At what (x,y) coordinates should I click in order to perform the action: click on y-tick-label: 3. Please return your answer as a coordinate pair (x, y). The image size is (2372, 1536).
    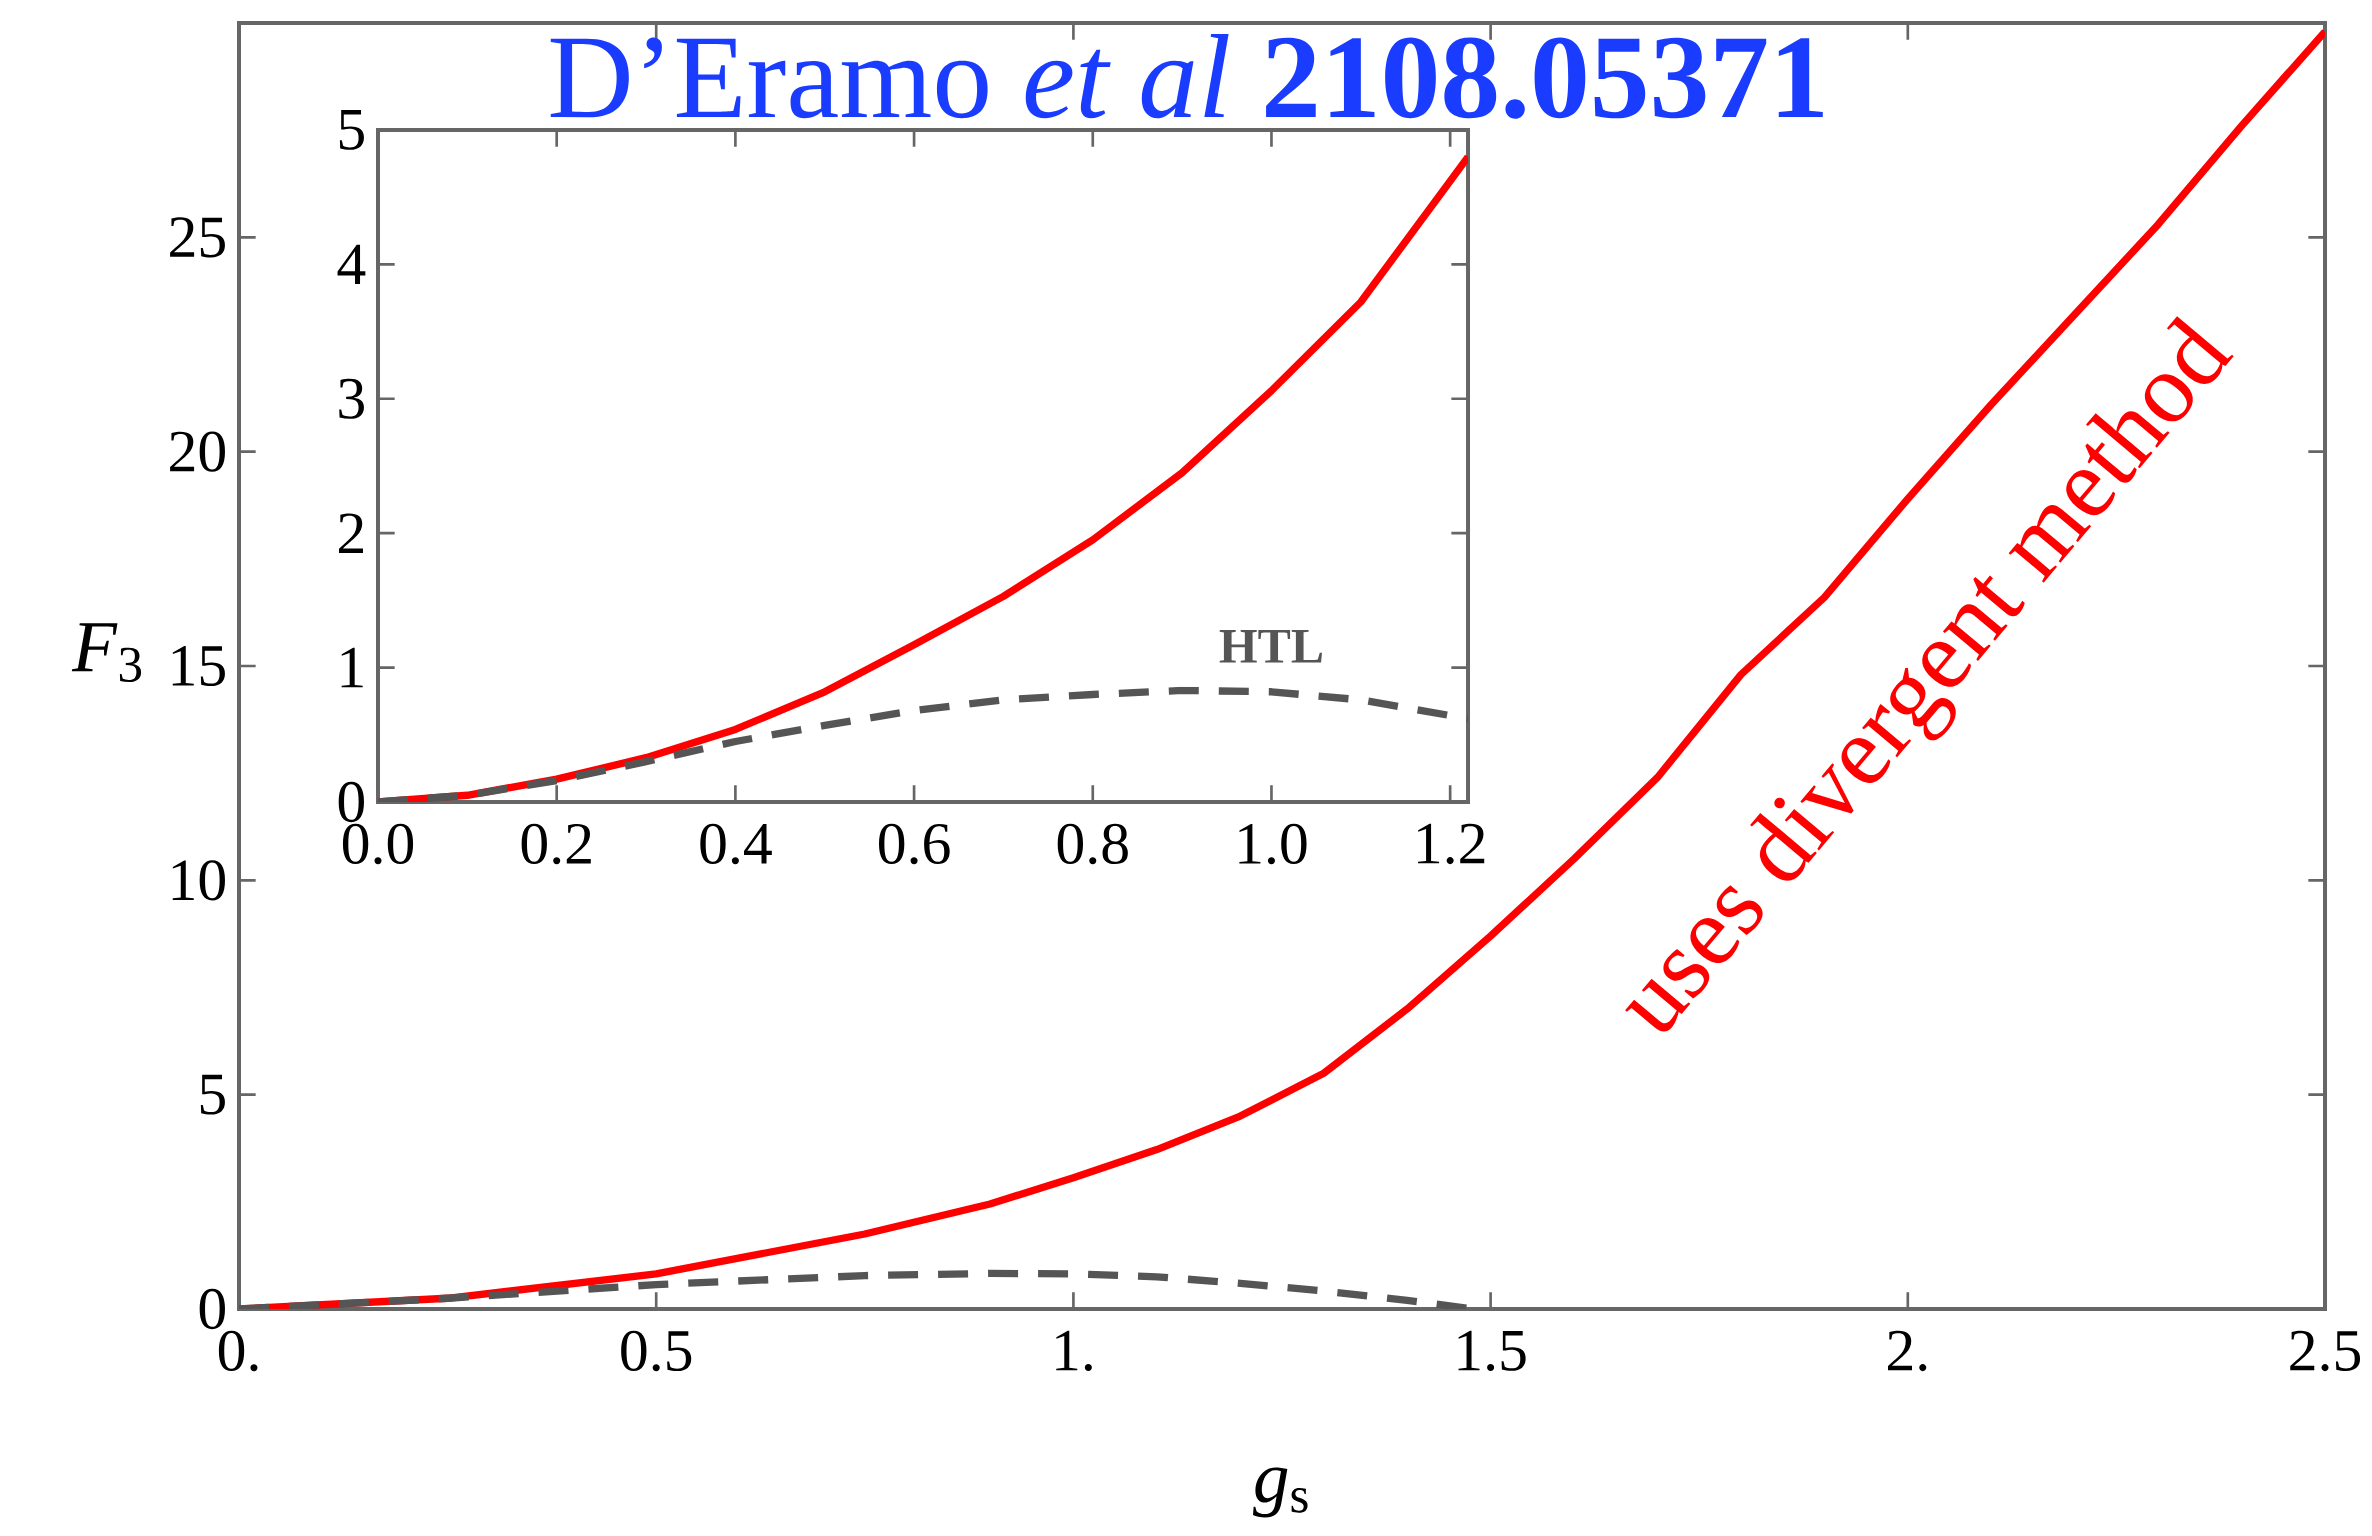
    Looking at the image, I should click on (351, 398).